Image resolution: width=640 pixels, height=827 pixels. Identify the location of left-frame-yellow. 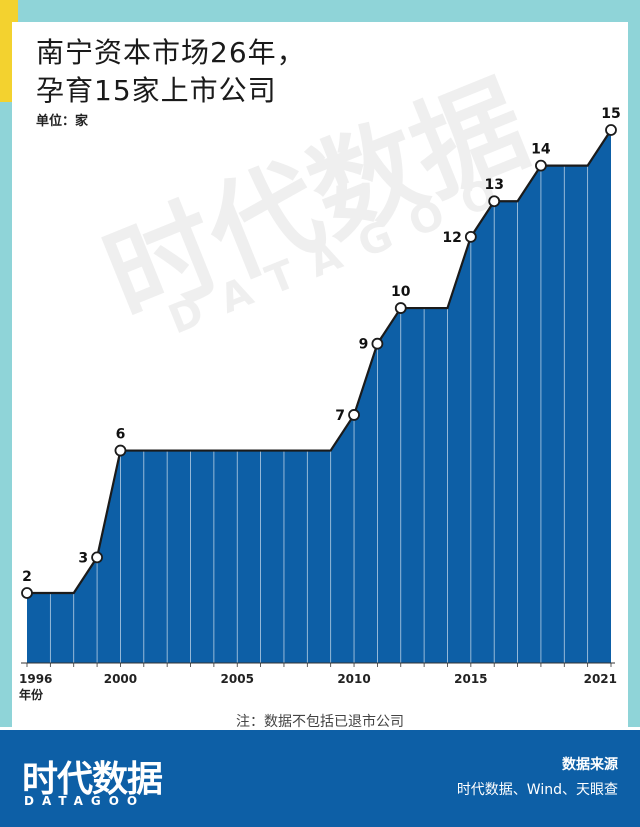
(6, 62).